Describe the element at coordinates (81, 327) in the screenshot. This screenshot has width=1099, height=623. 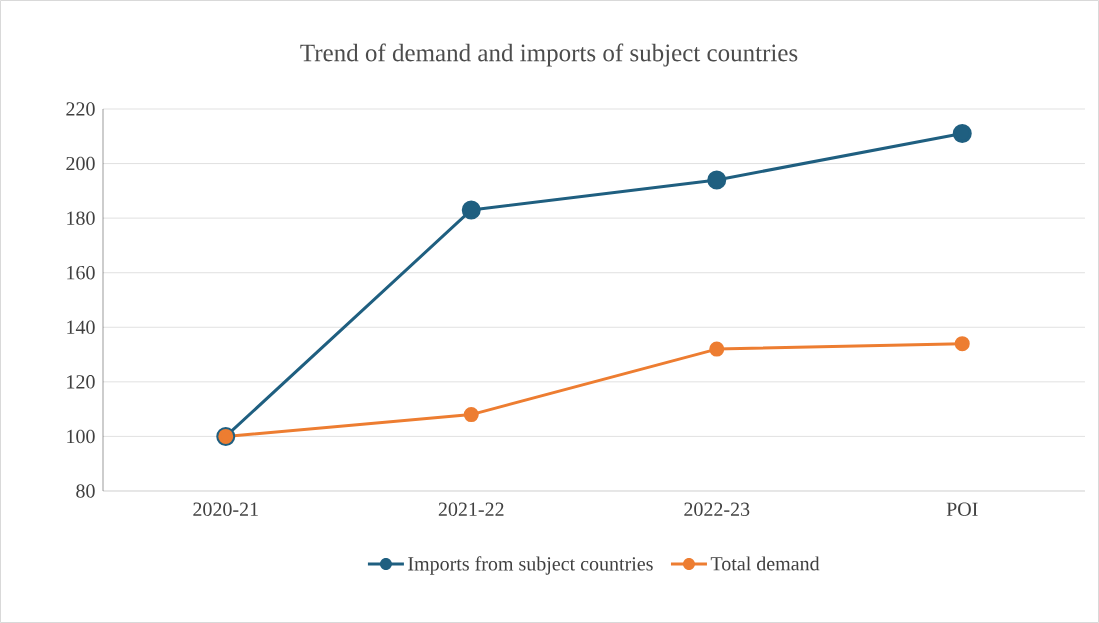
I see `y-tick-label: 140` at that location.